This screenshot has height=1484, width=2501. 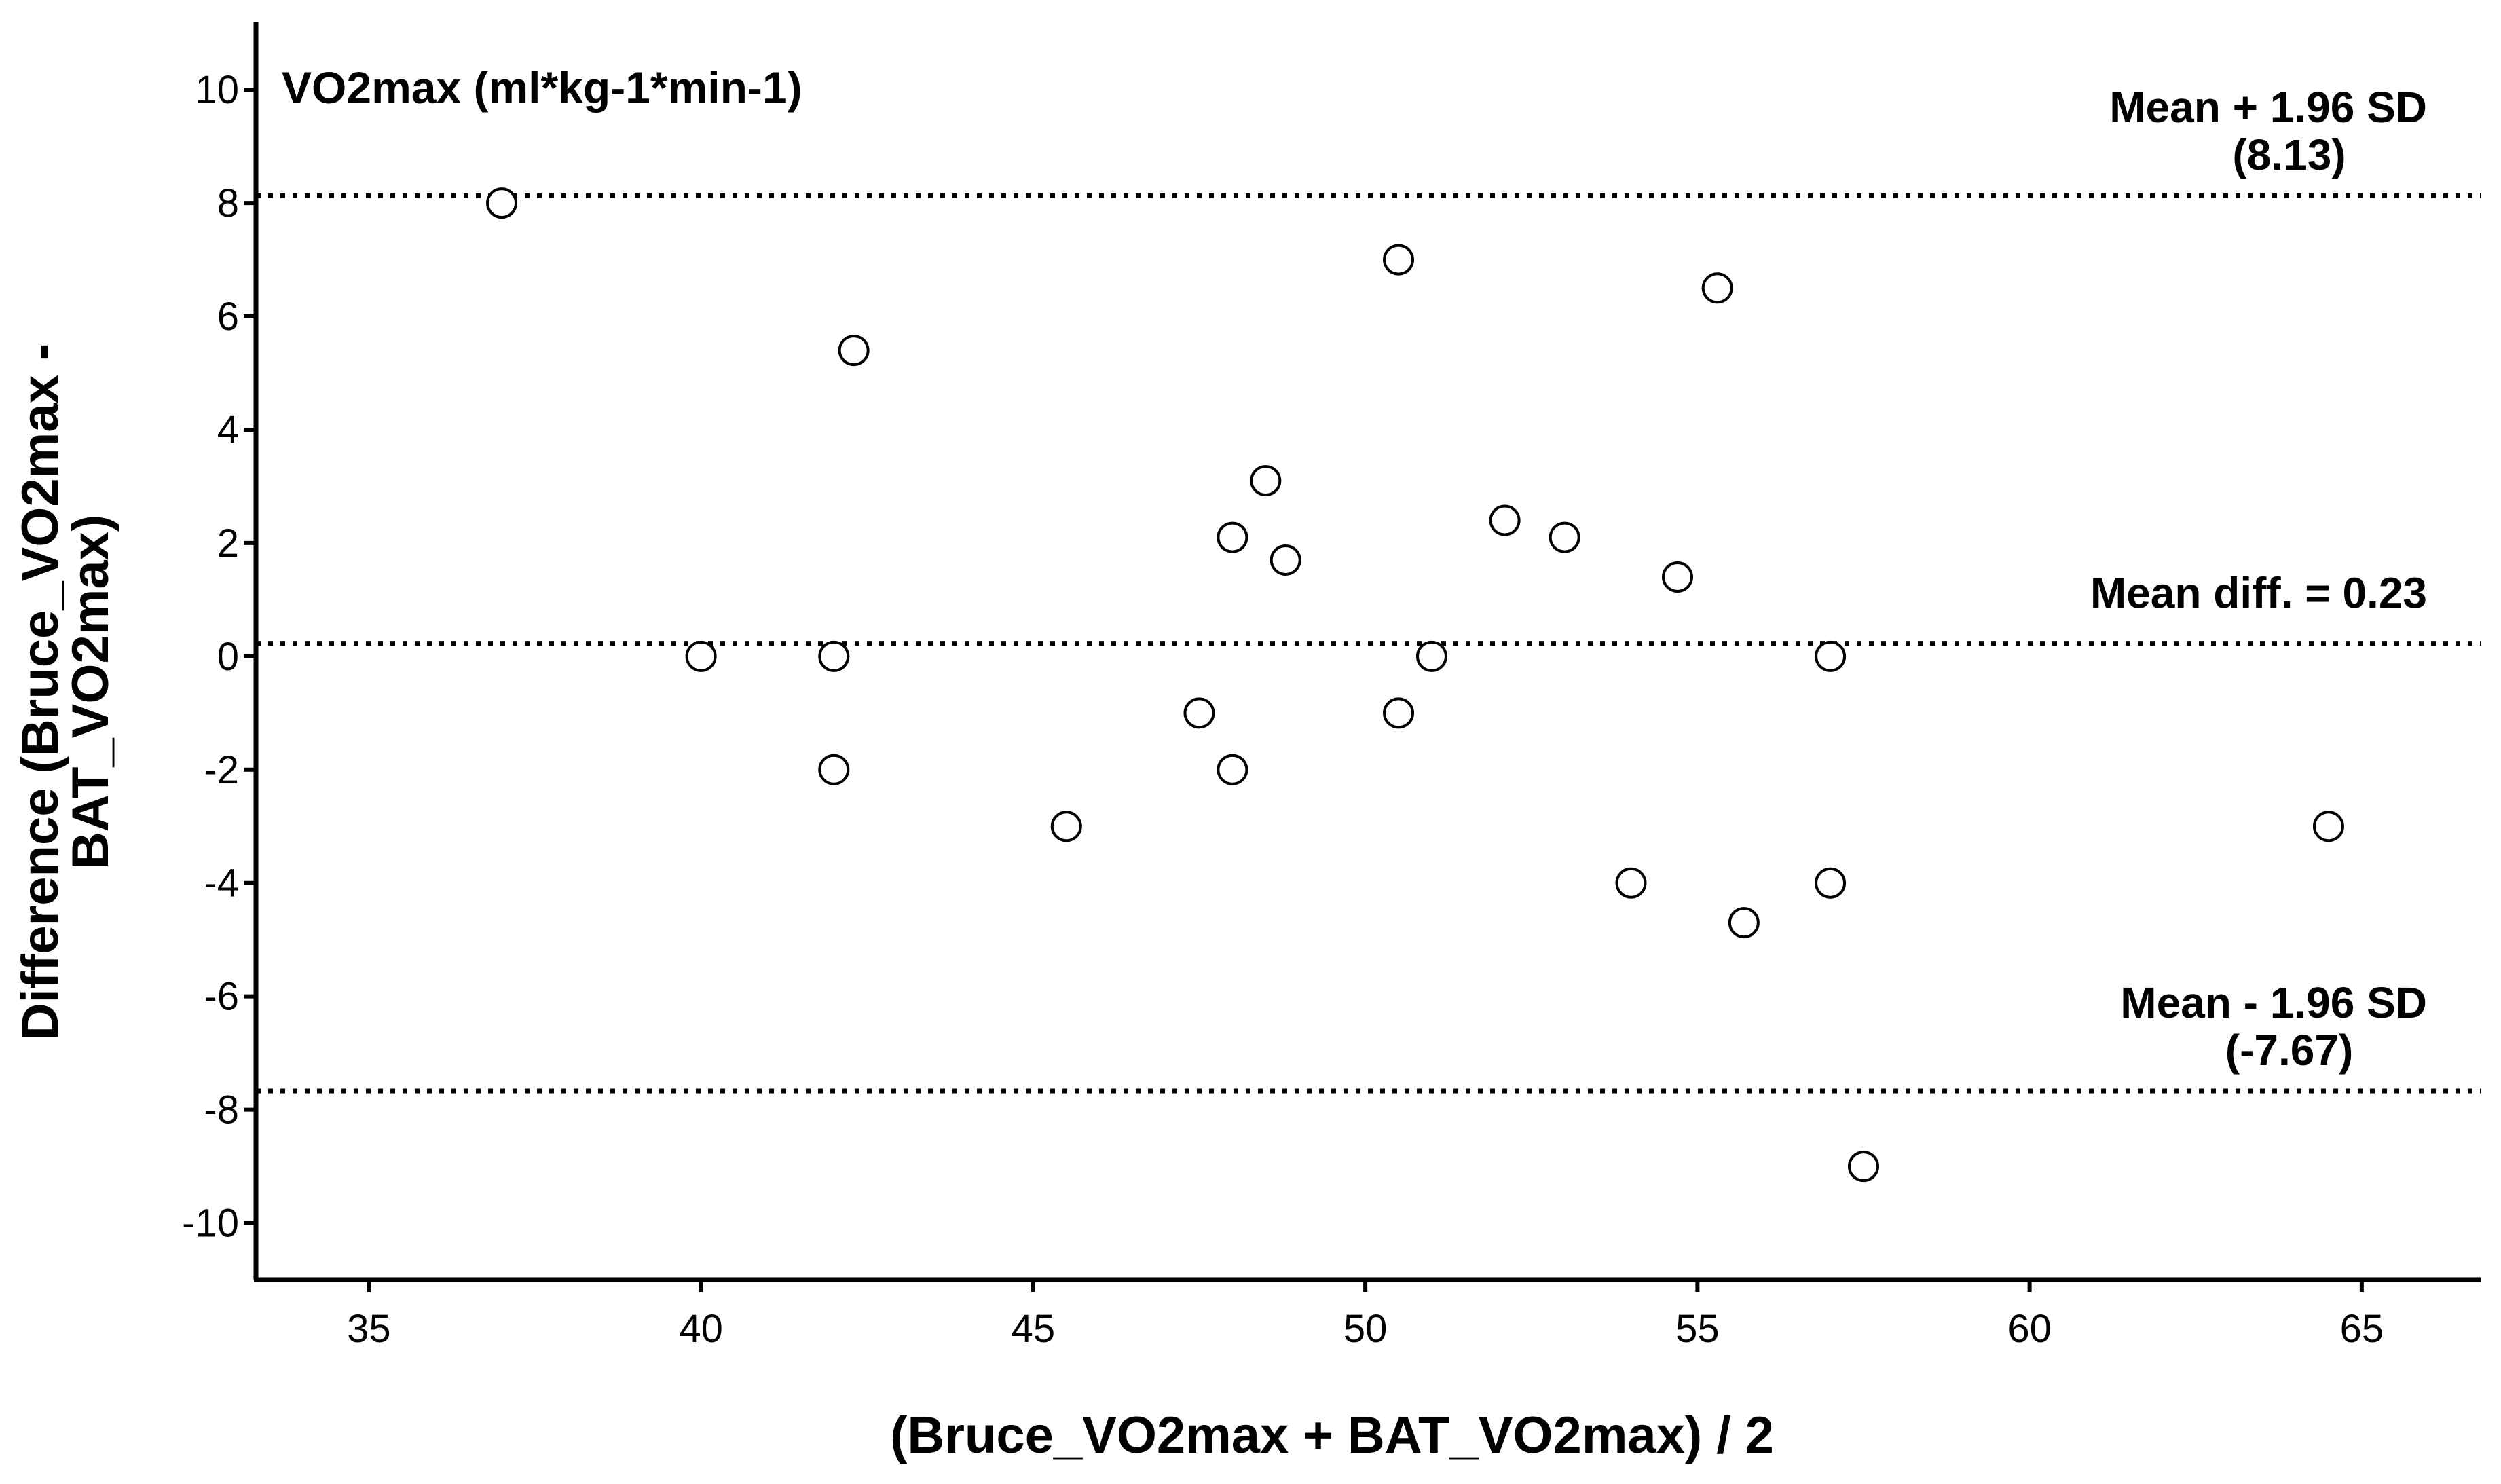 I want to click on x-ticks: 35 40 45 50 55 60 65, so click(x=1365, y=1315).